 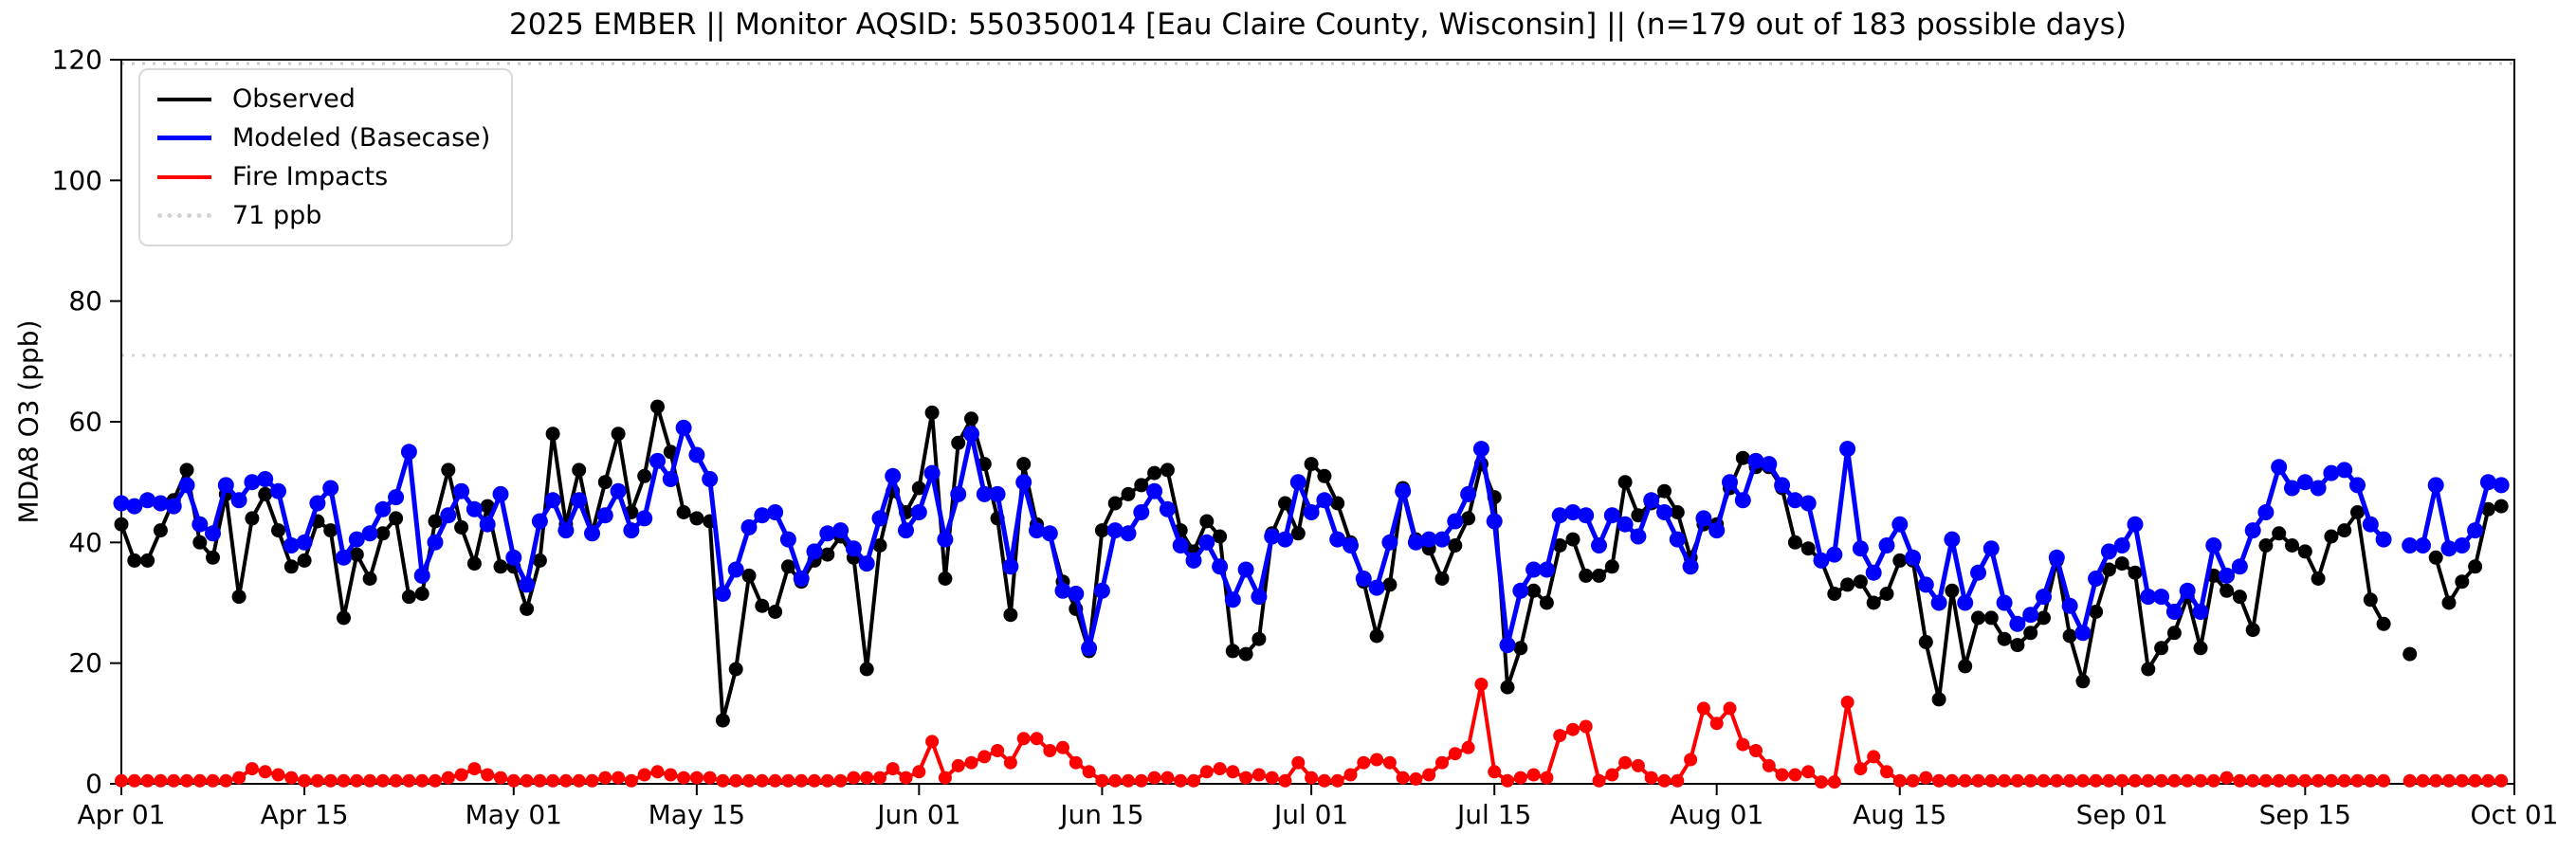 What do you see at coordinates (323, 99) in the screenshot?
I see `legend-item-observed: Observed` at bounding box center [323, 99].